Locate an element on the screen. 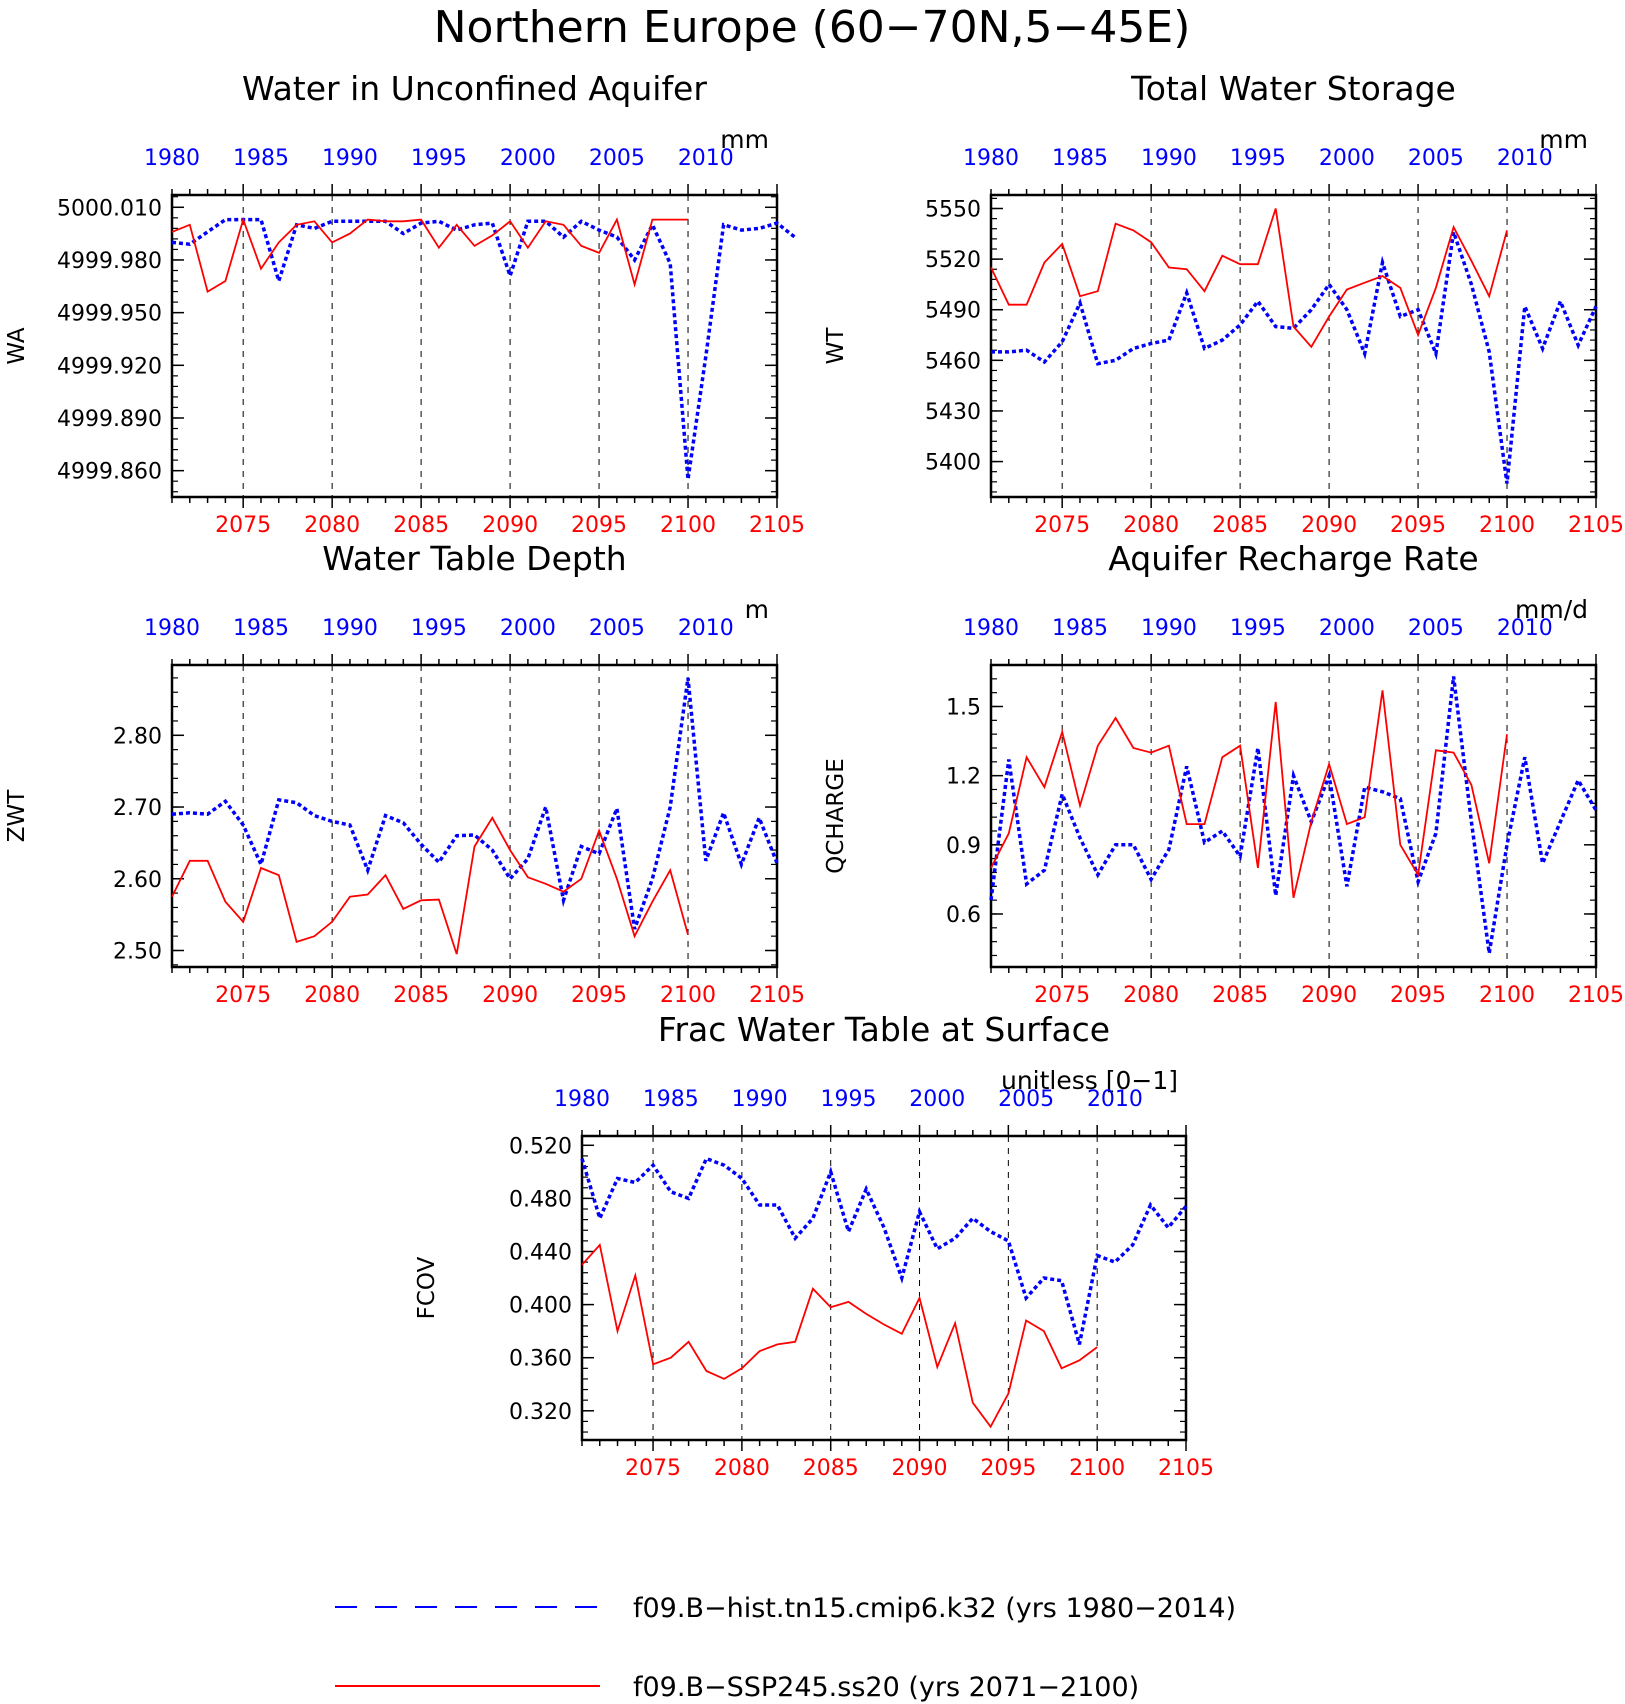  y-tick-label: 1.5 is located at coordinates (963, 707).